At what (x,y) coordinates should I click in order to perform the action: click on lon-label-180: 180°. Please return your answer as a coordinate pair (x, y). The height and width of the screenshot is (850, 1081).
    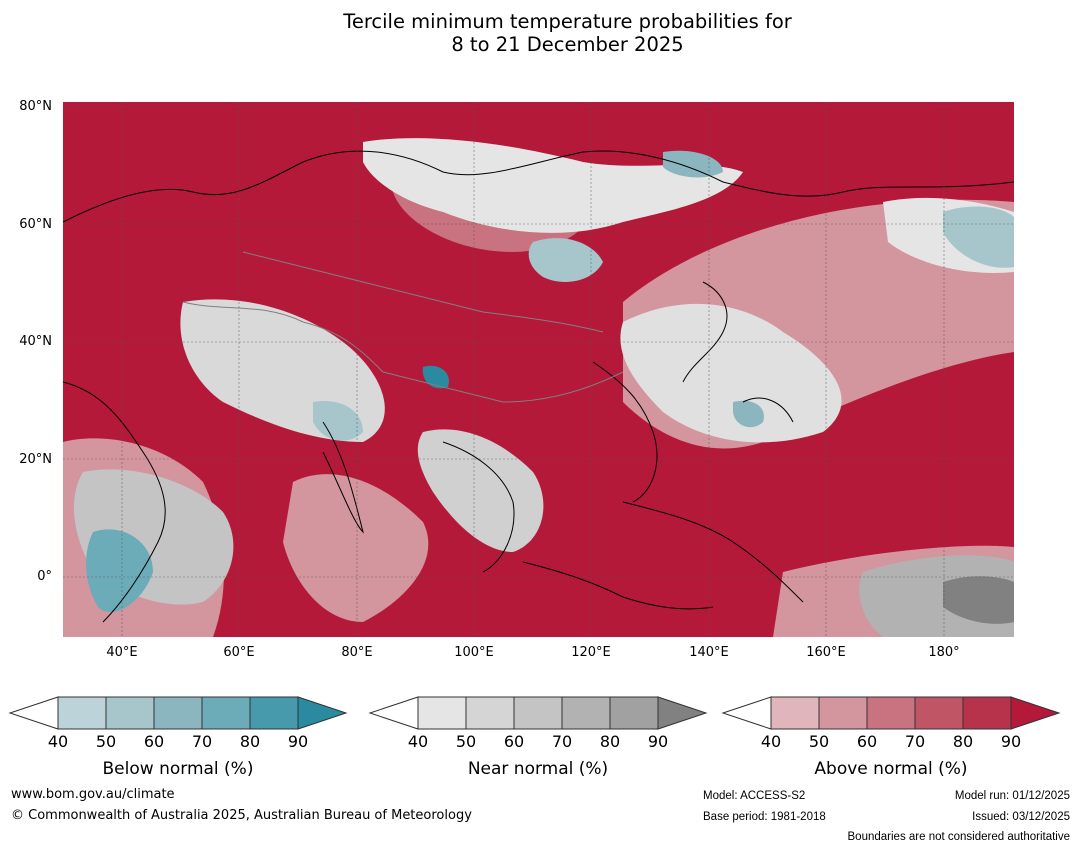
    Looking at the image, I should click on (944, 652).